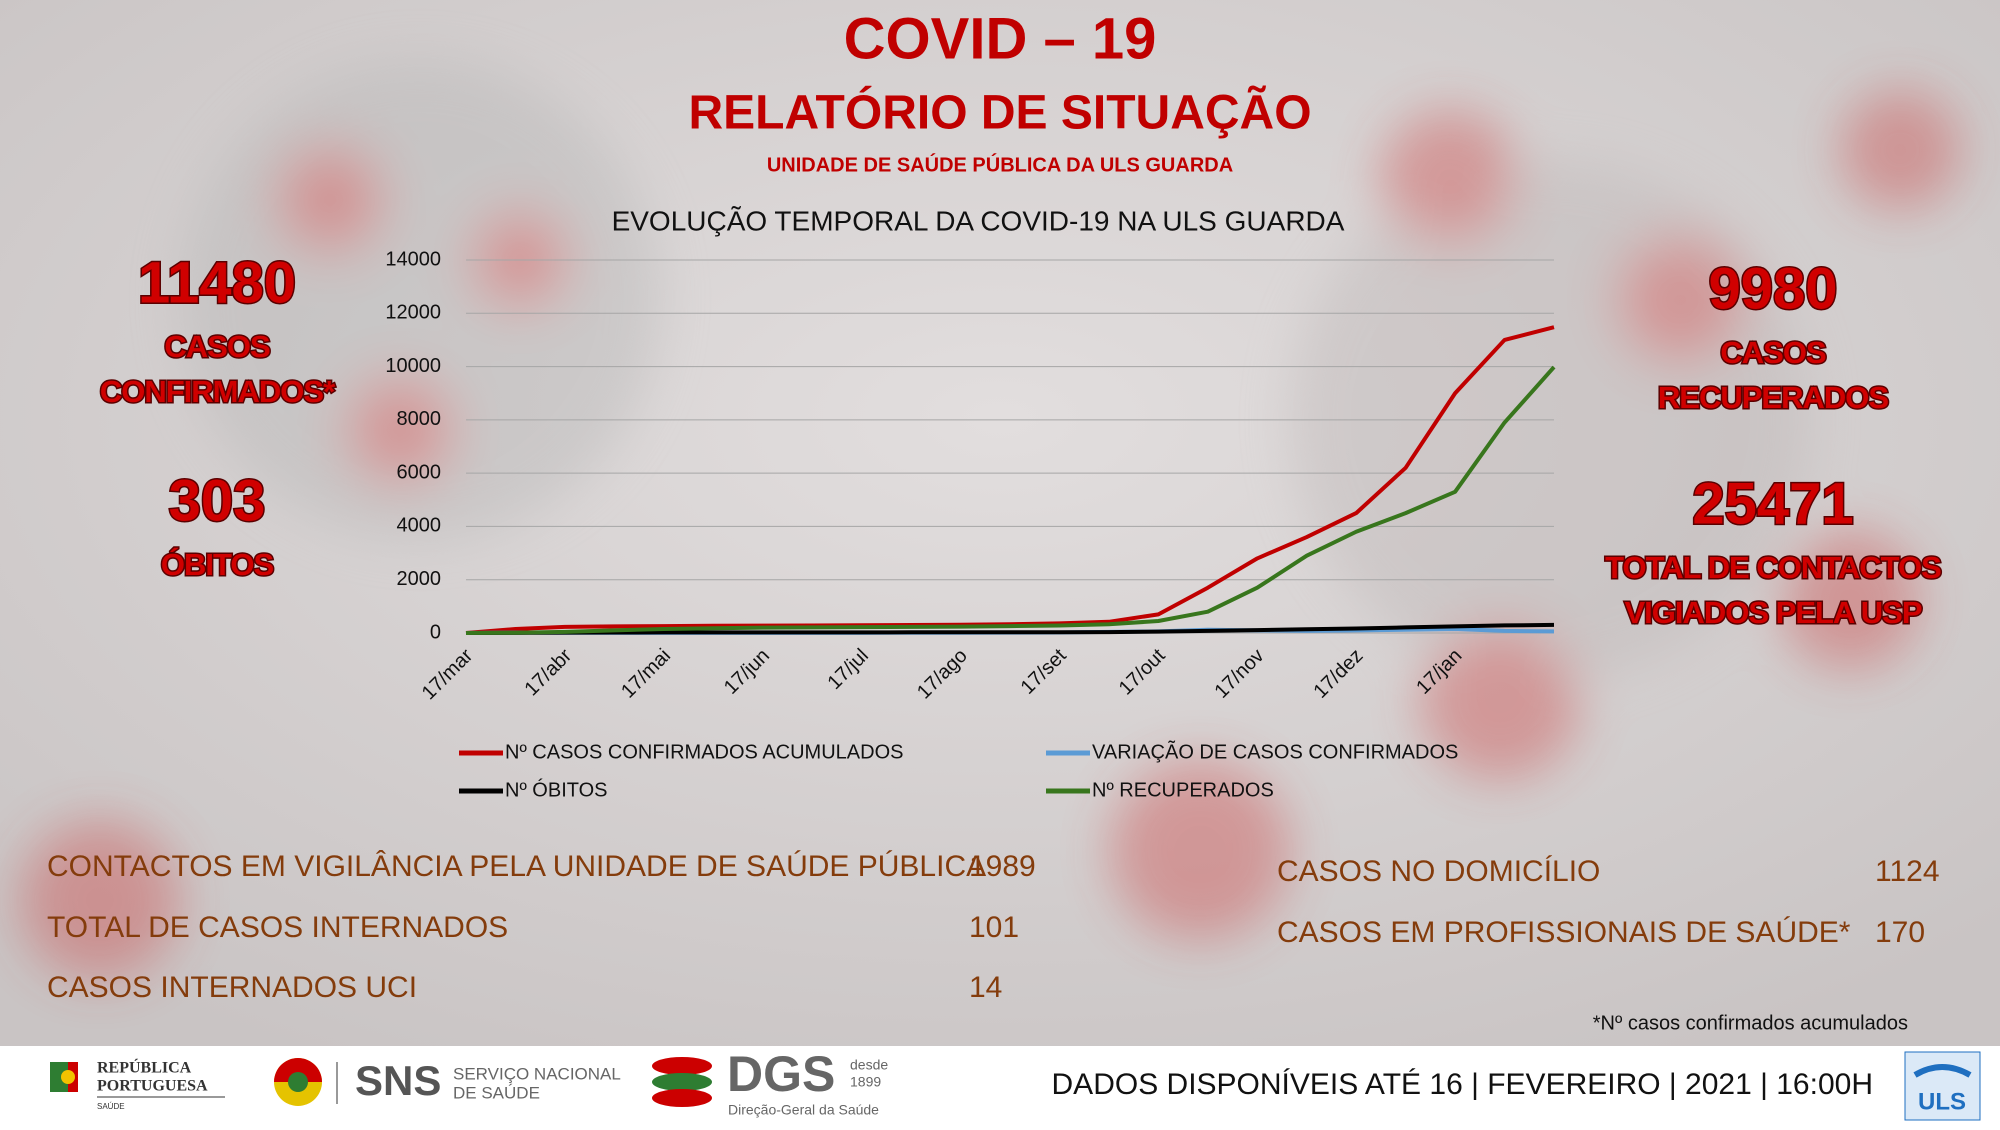 The width and height of the screenshot is (2000, 1130). Describe the element at coordinates (704, 752) in the screenshot. I see `legend-label: Nº CASOS CONFIRMADOS ACUMULADOS` at that location.